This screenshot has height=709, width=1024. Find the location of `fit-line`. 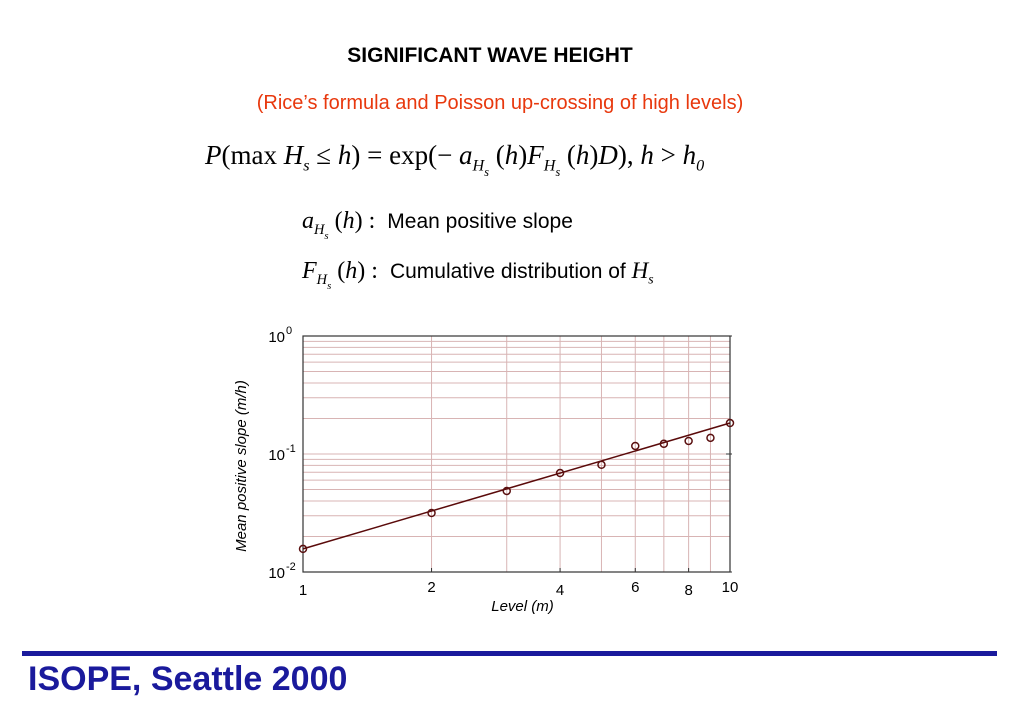

fit-line is located at coordinates (516, 486).